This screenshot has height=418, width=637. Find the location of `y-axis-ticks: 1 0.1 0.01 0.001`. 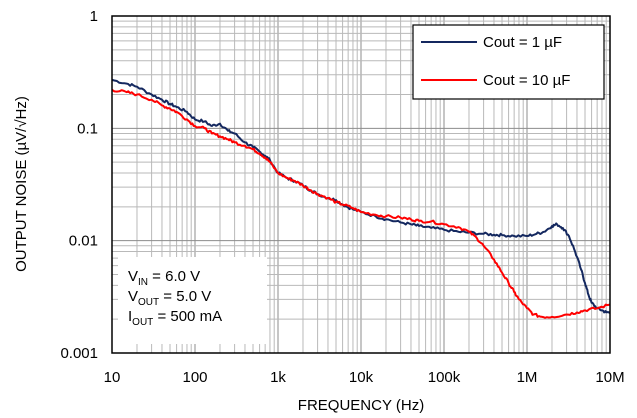

y-axis-ticks: 1 0.1 0.01 0.001 is located at coordinates (79, 185).